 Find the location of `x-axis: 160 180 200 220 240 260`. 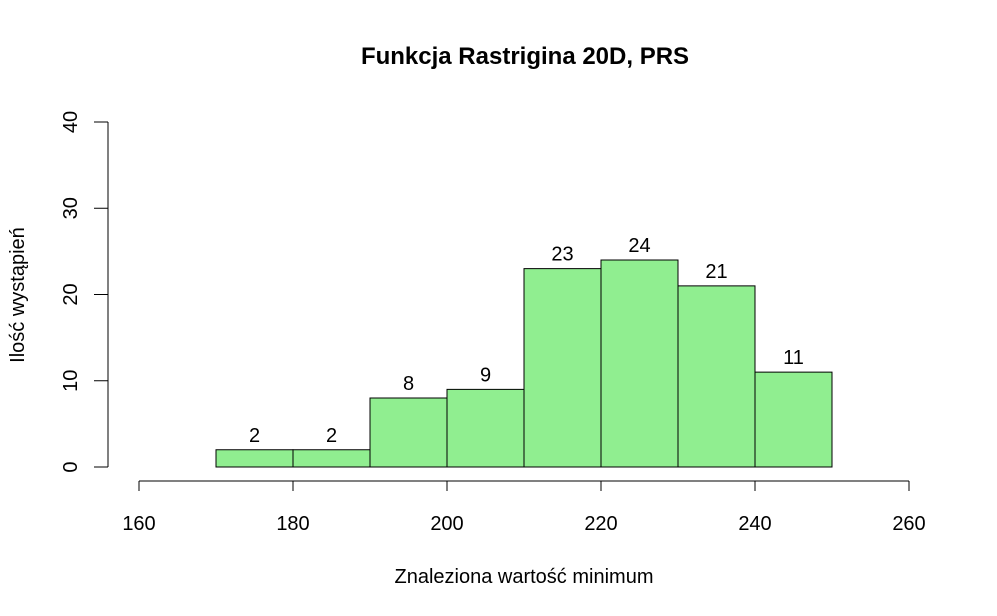

x-axis: 160 180 200 220 240 260 is located at coordinates (524, 507).